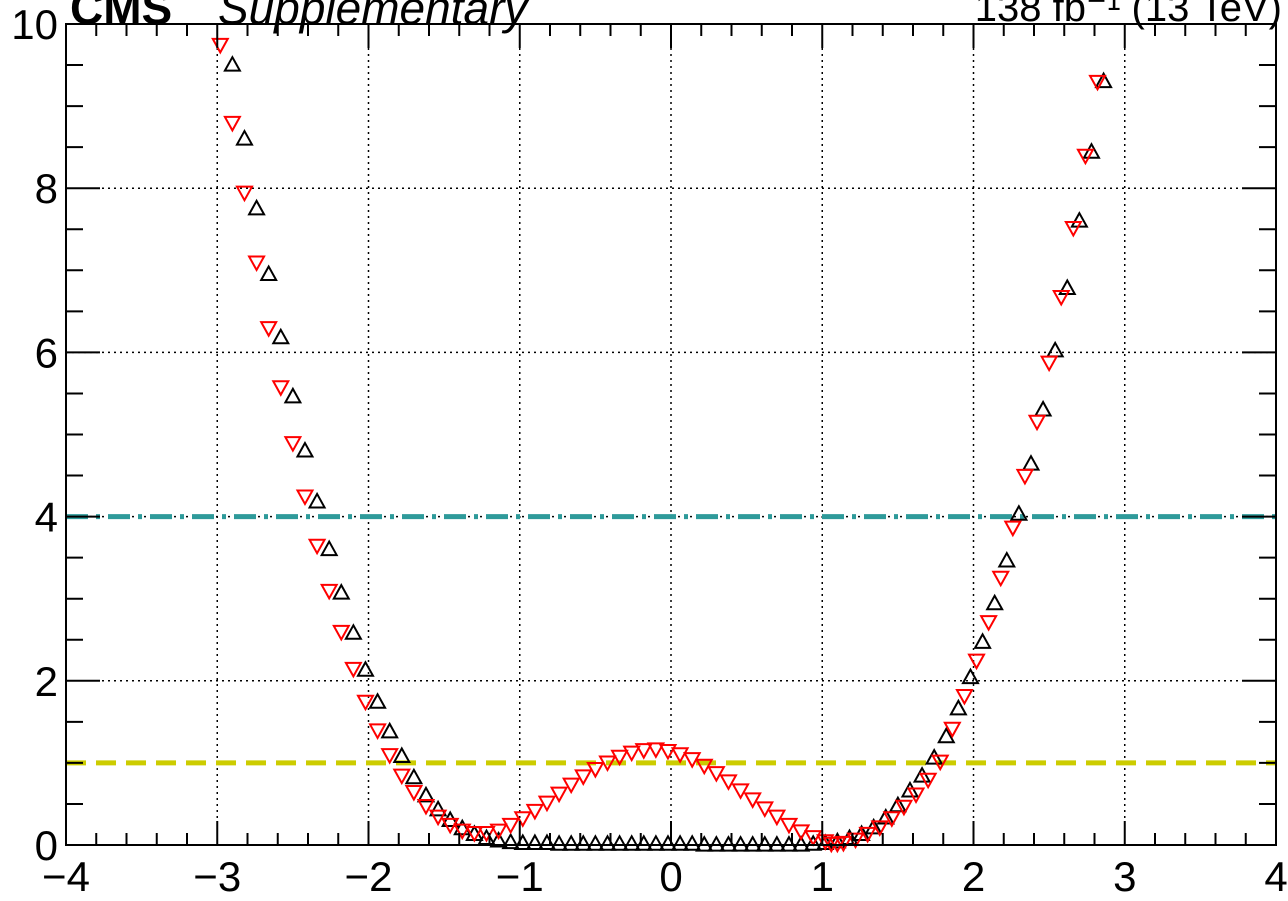 The height and width of the screenshot is (901, 1288). Describe the element at coordinates (369, 876) in the screenshot. I see `x-tick-label: −2` at that location.